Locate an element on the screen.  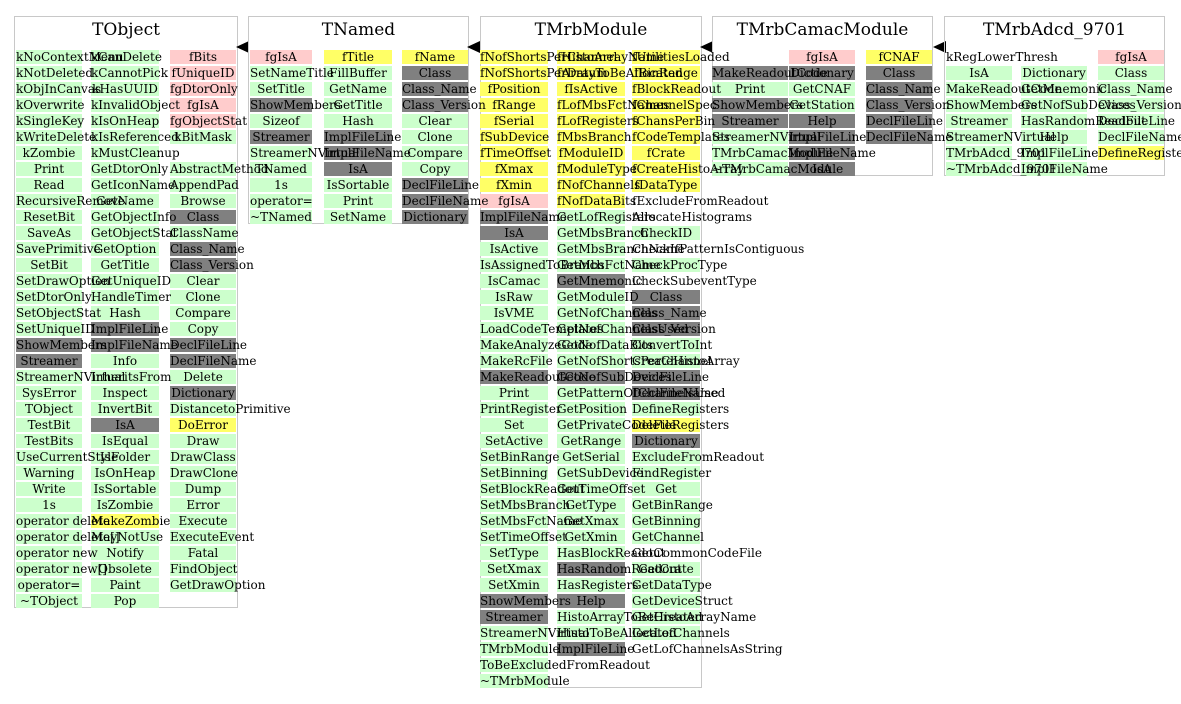
member-label: SetDtorOnly is located at coordinates (54, 297).